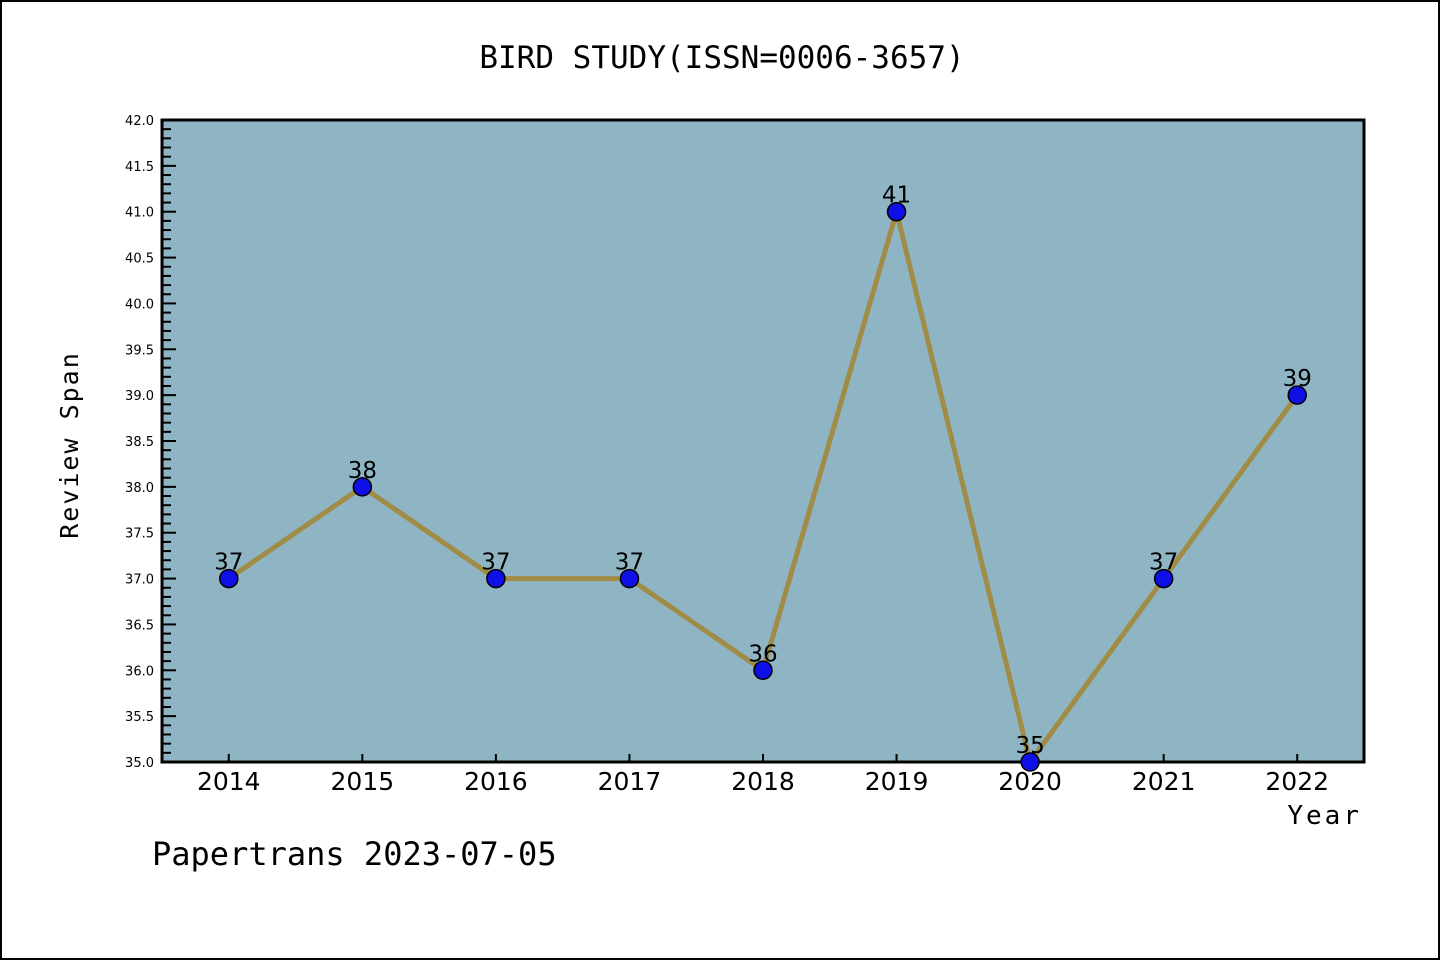  Describe the element at coordinates (139, 213) in the screenshot. I see `y-tick-label: 41.0` at that location.